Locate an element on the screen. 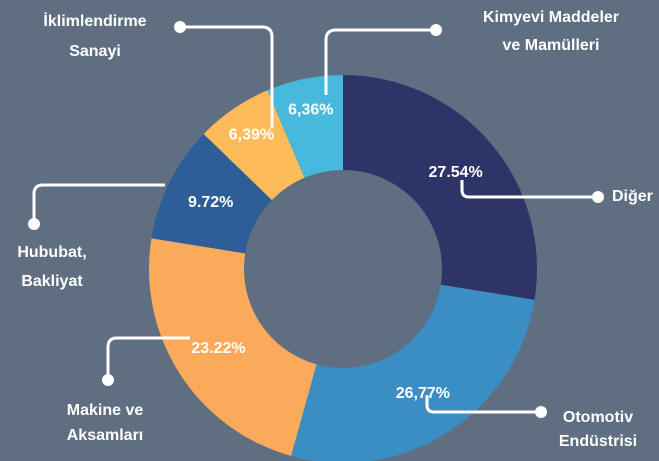  category-label: Hububat, is located at coordinates (51, 252).